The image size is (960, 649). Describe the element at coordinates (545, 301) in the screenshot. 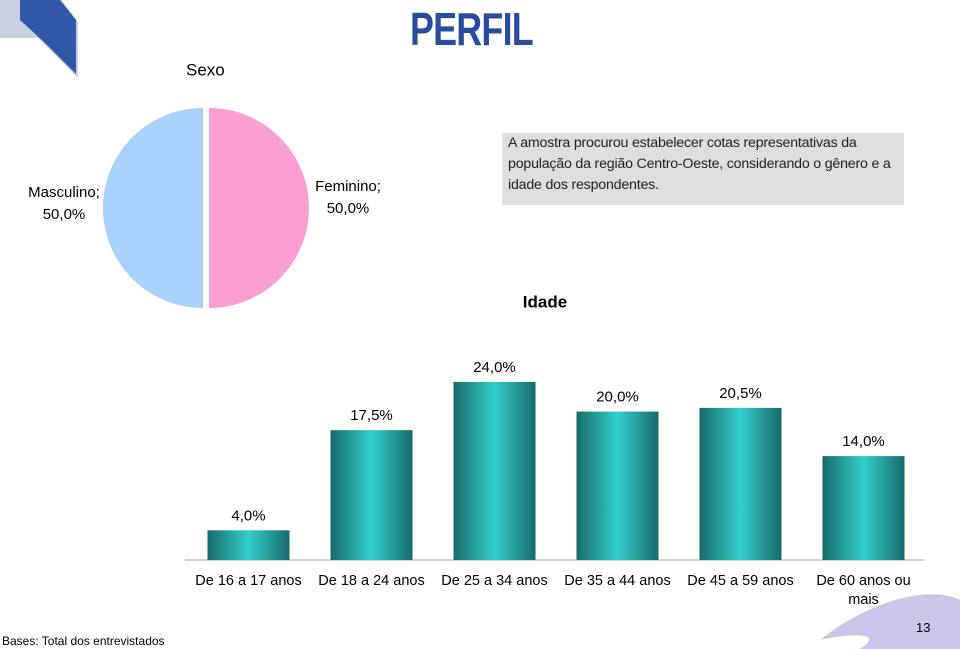

I see `bar-title: Idade` at that location.